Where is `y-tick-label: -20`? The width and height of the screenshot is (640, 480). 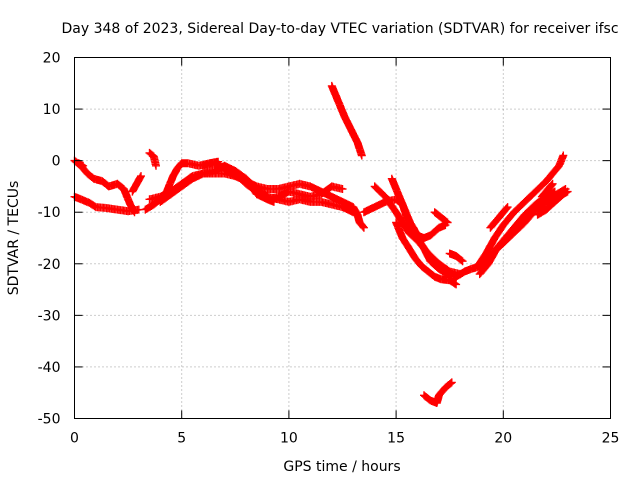 y-tick-label: -20 is located at coordinates (49, 265).